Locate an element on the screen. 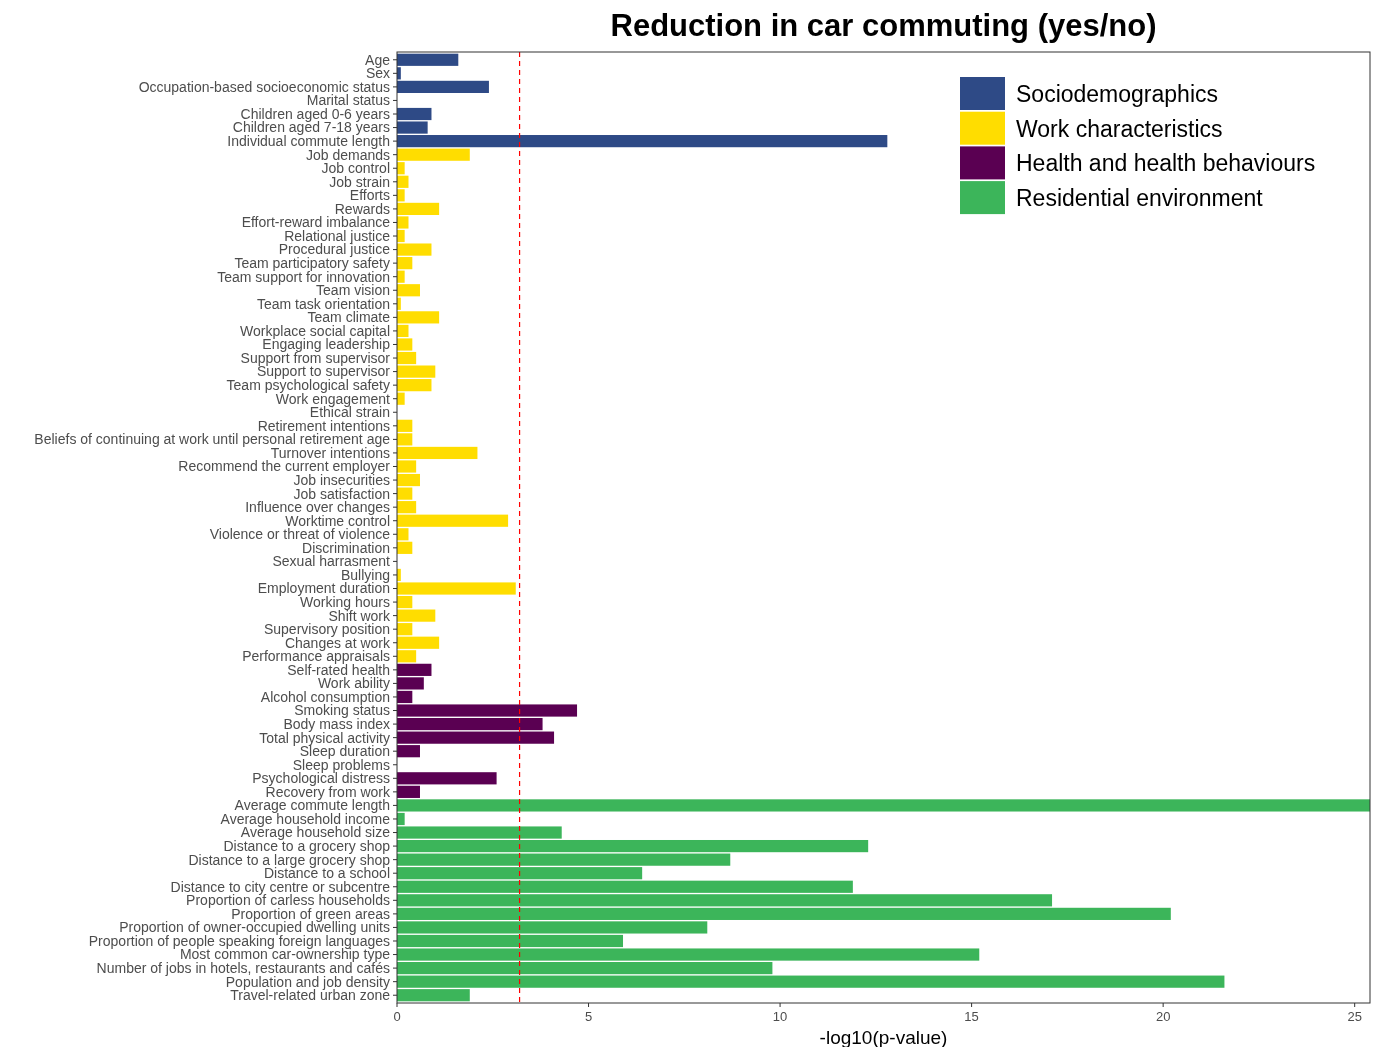 The height and width of the screenshot is (1047, 1378). y-tick-label: Supervisory position is located at coordinates (326, 629).